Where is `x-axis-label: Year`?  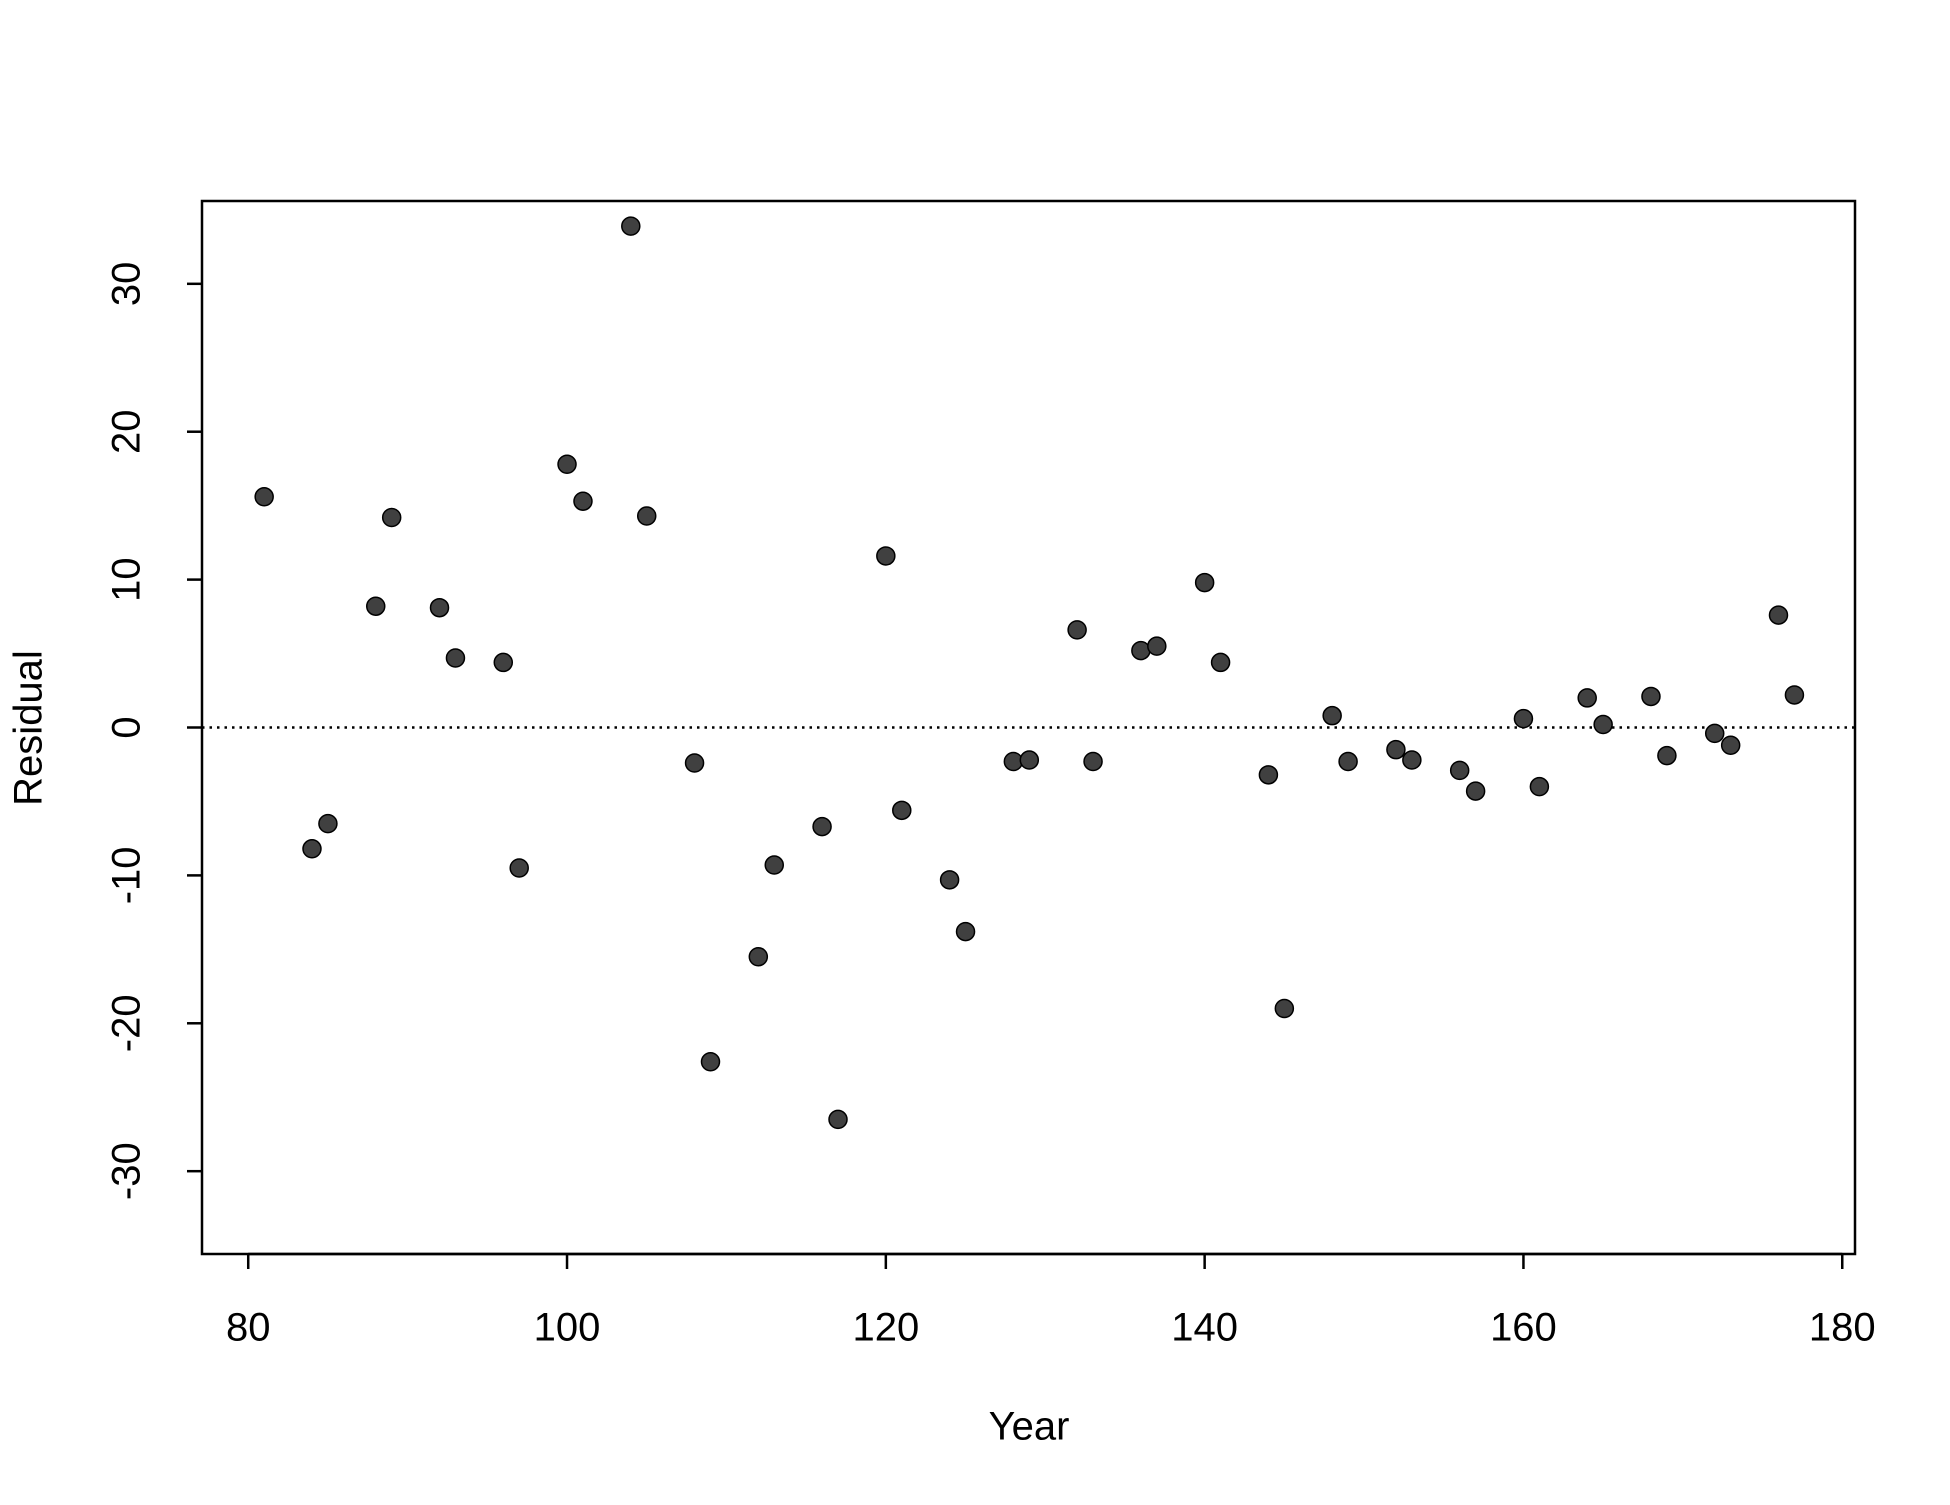
x-axis-label: Year is located at coordinates (1029, 1427).